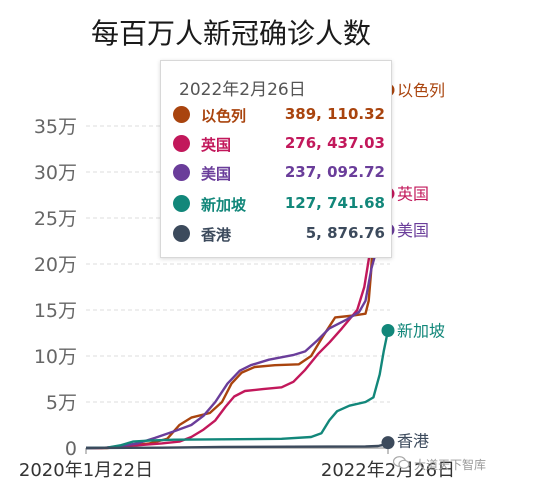  I want to click on series-end-label: 香港, so click(413, 441).